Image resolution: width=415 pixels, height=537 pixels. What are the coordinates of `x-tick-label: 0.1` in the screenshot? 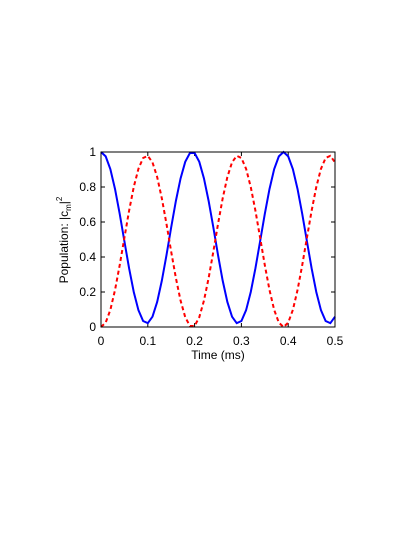 It's located at (147, 341).